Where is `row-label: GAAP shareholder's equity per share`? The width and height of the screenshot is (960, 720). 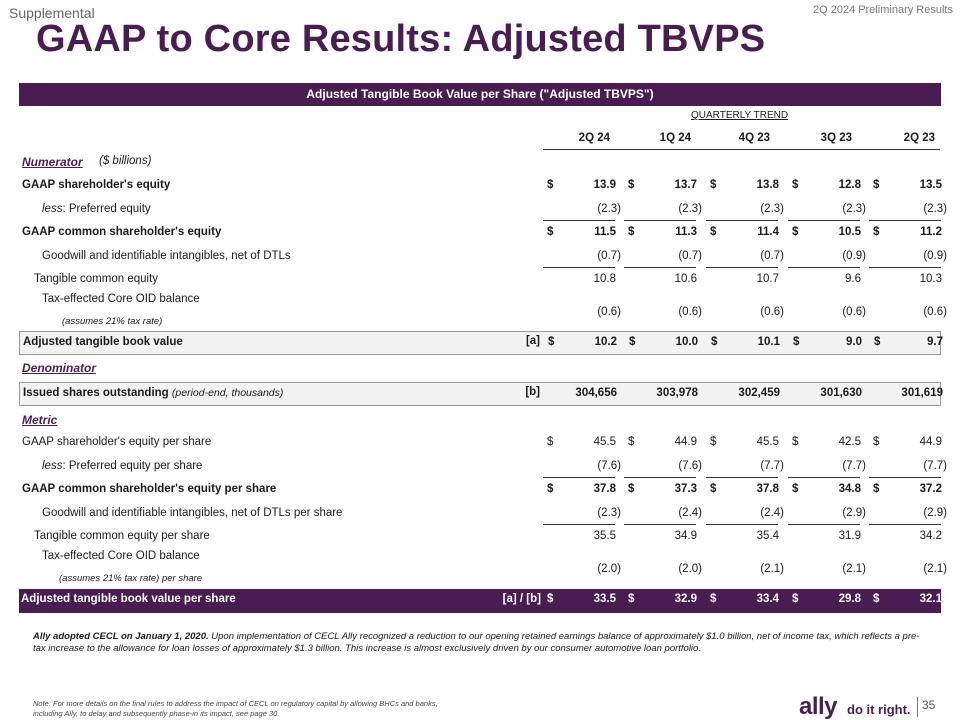 row-label: GAAP shareholder's equity per share is located at coordinates (117, 442).